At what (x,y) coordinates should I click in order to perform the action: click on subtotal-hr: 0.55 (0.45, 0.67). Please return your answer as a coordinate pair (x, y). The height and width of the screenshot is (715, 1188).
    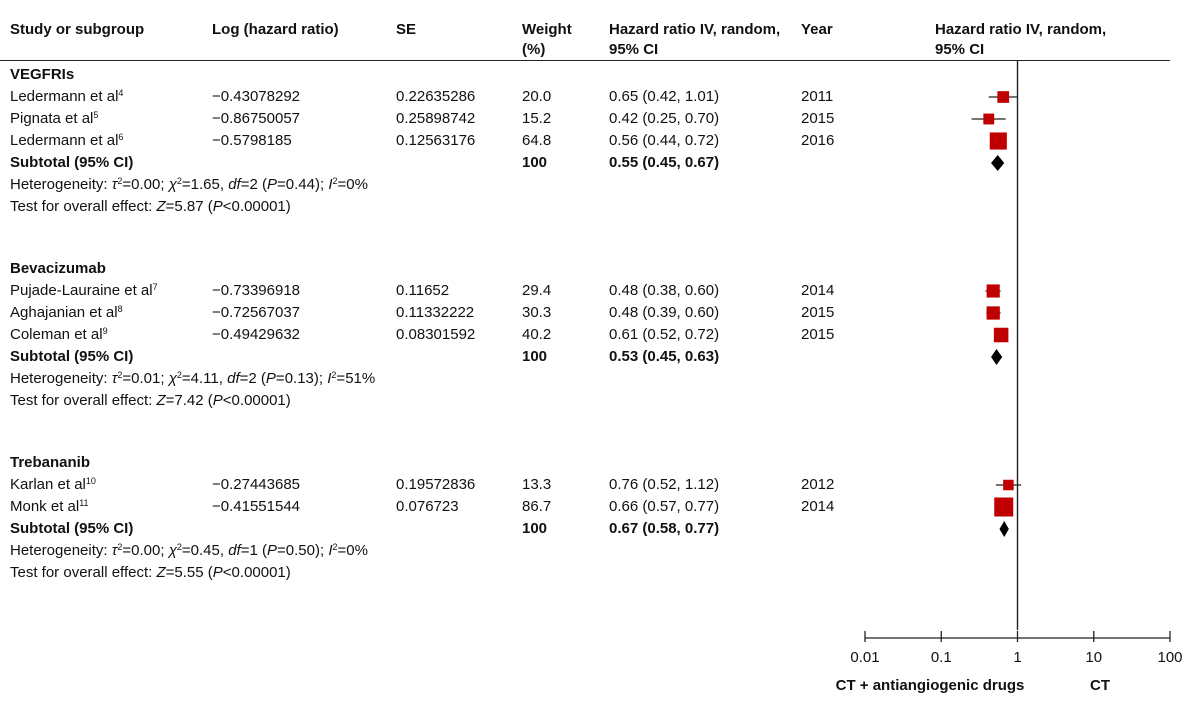
    Looking at the image, I should click on (664, 162).